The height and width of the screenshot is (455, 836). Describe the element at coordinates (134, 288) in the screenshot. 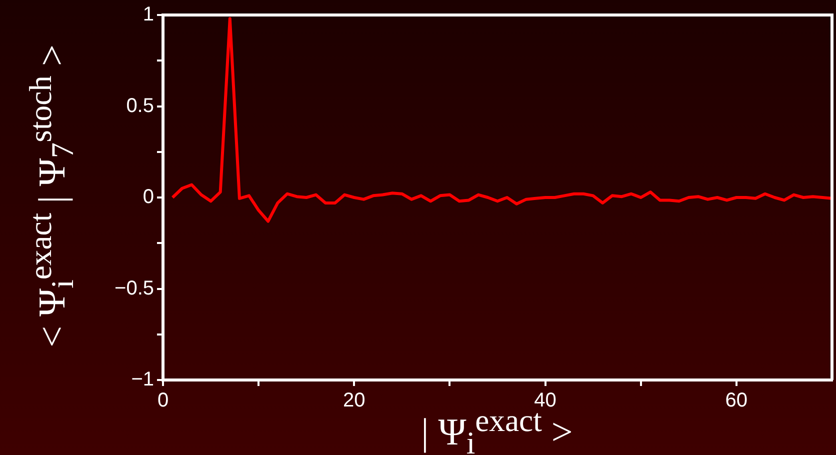

I see `y-tick-label: −0.5` at that location.